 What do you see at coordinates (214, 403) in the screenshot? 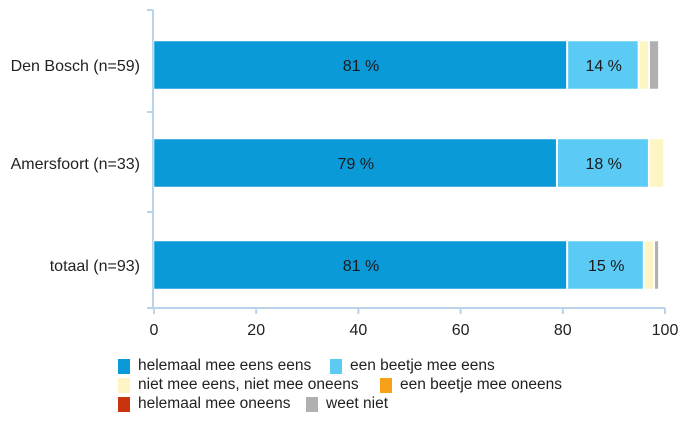
I see `legend-label: helemaal mee oneens` at bounding box center [214, 403].